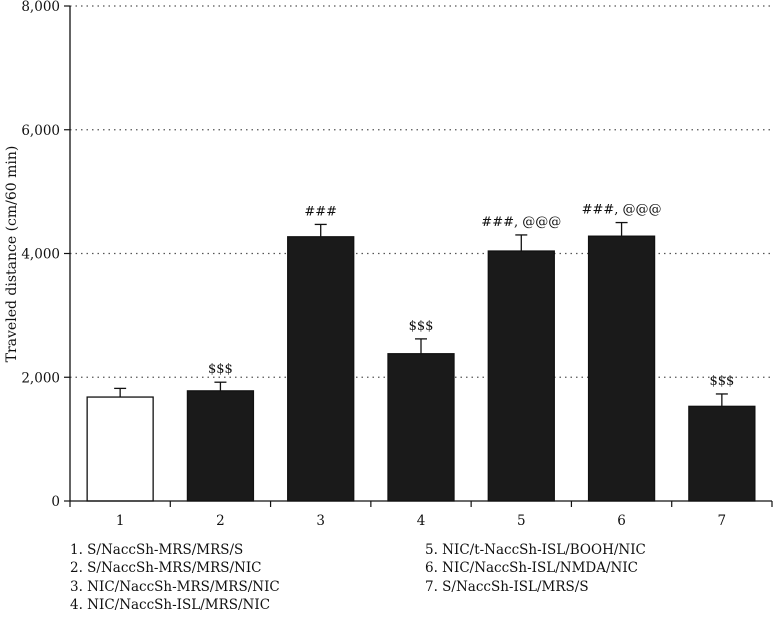  Describe the element at coordinates (170, 604) in the screenshot. I see `legend-entry: 4. NIC/NaccSh-ISL/MRS/NIC` at that location.